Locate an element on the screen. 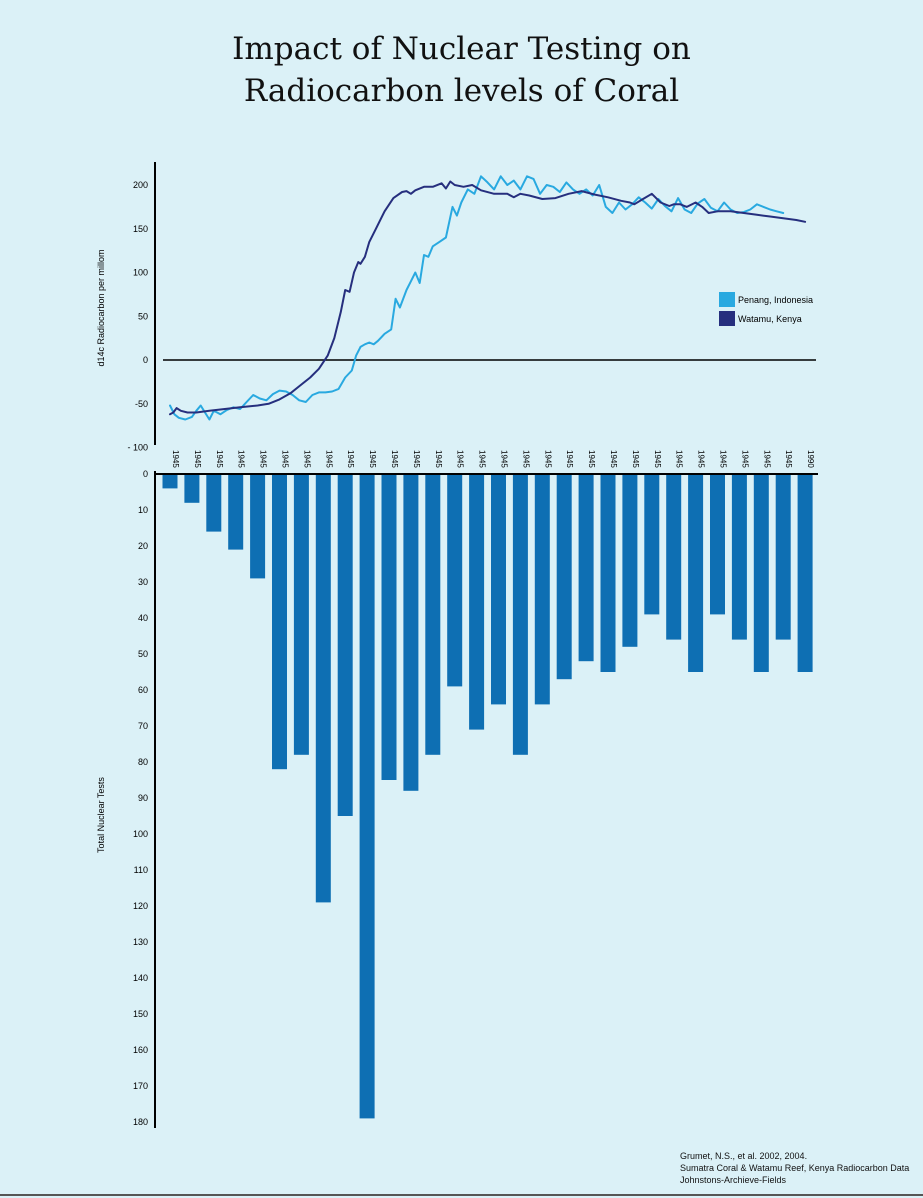 This screenshot has width=923, height=1198. bar-y-tick-label: 40 is located at coordinates (143, 618).